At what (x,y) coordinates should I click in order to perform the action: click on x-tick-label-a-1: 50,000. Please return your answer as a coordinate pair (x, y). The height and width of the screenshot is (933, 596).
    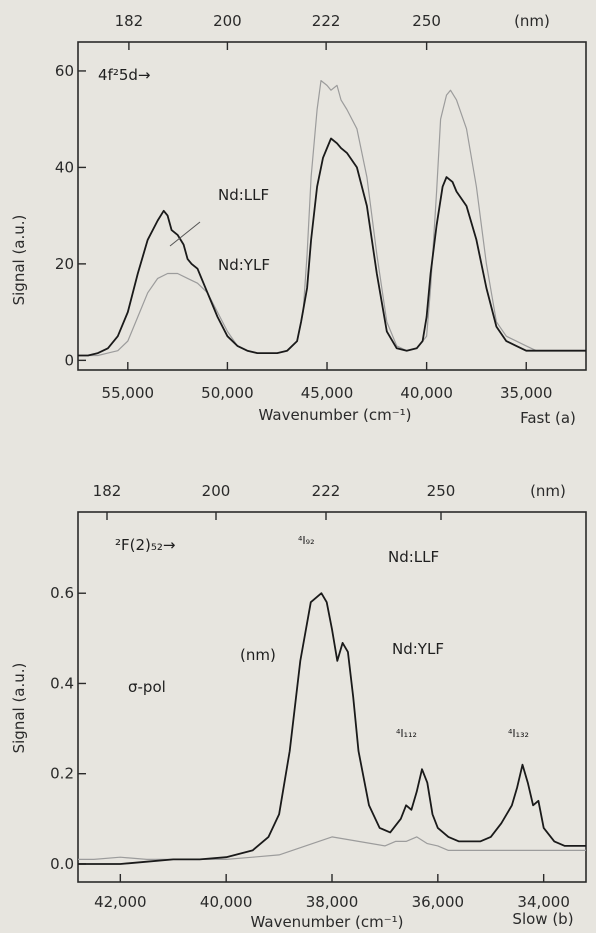
    Looking at the image, I should click on (227, 393).